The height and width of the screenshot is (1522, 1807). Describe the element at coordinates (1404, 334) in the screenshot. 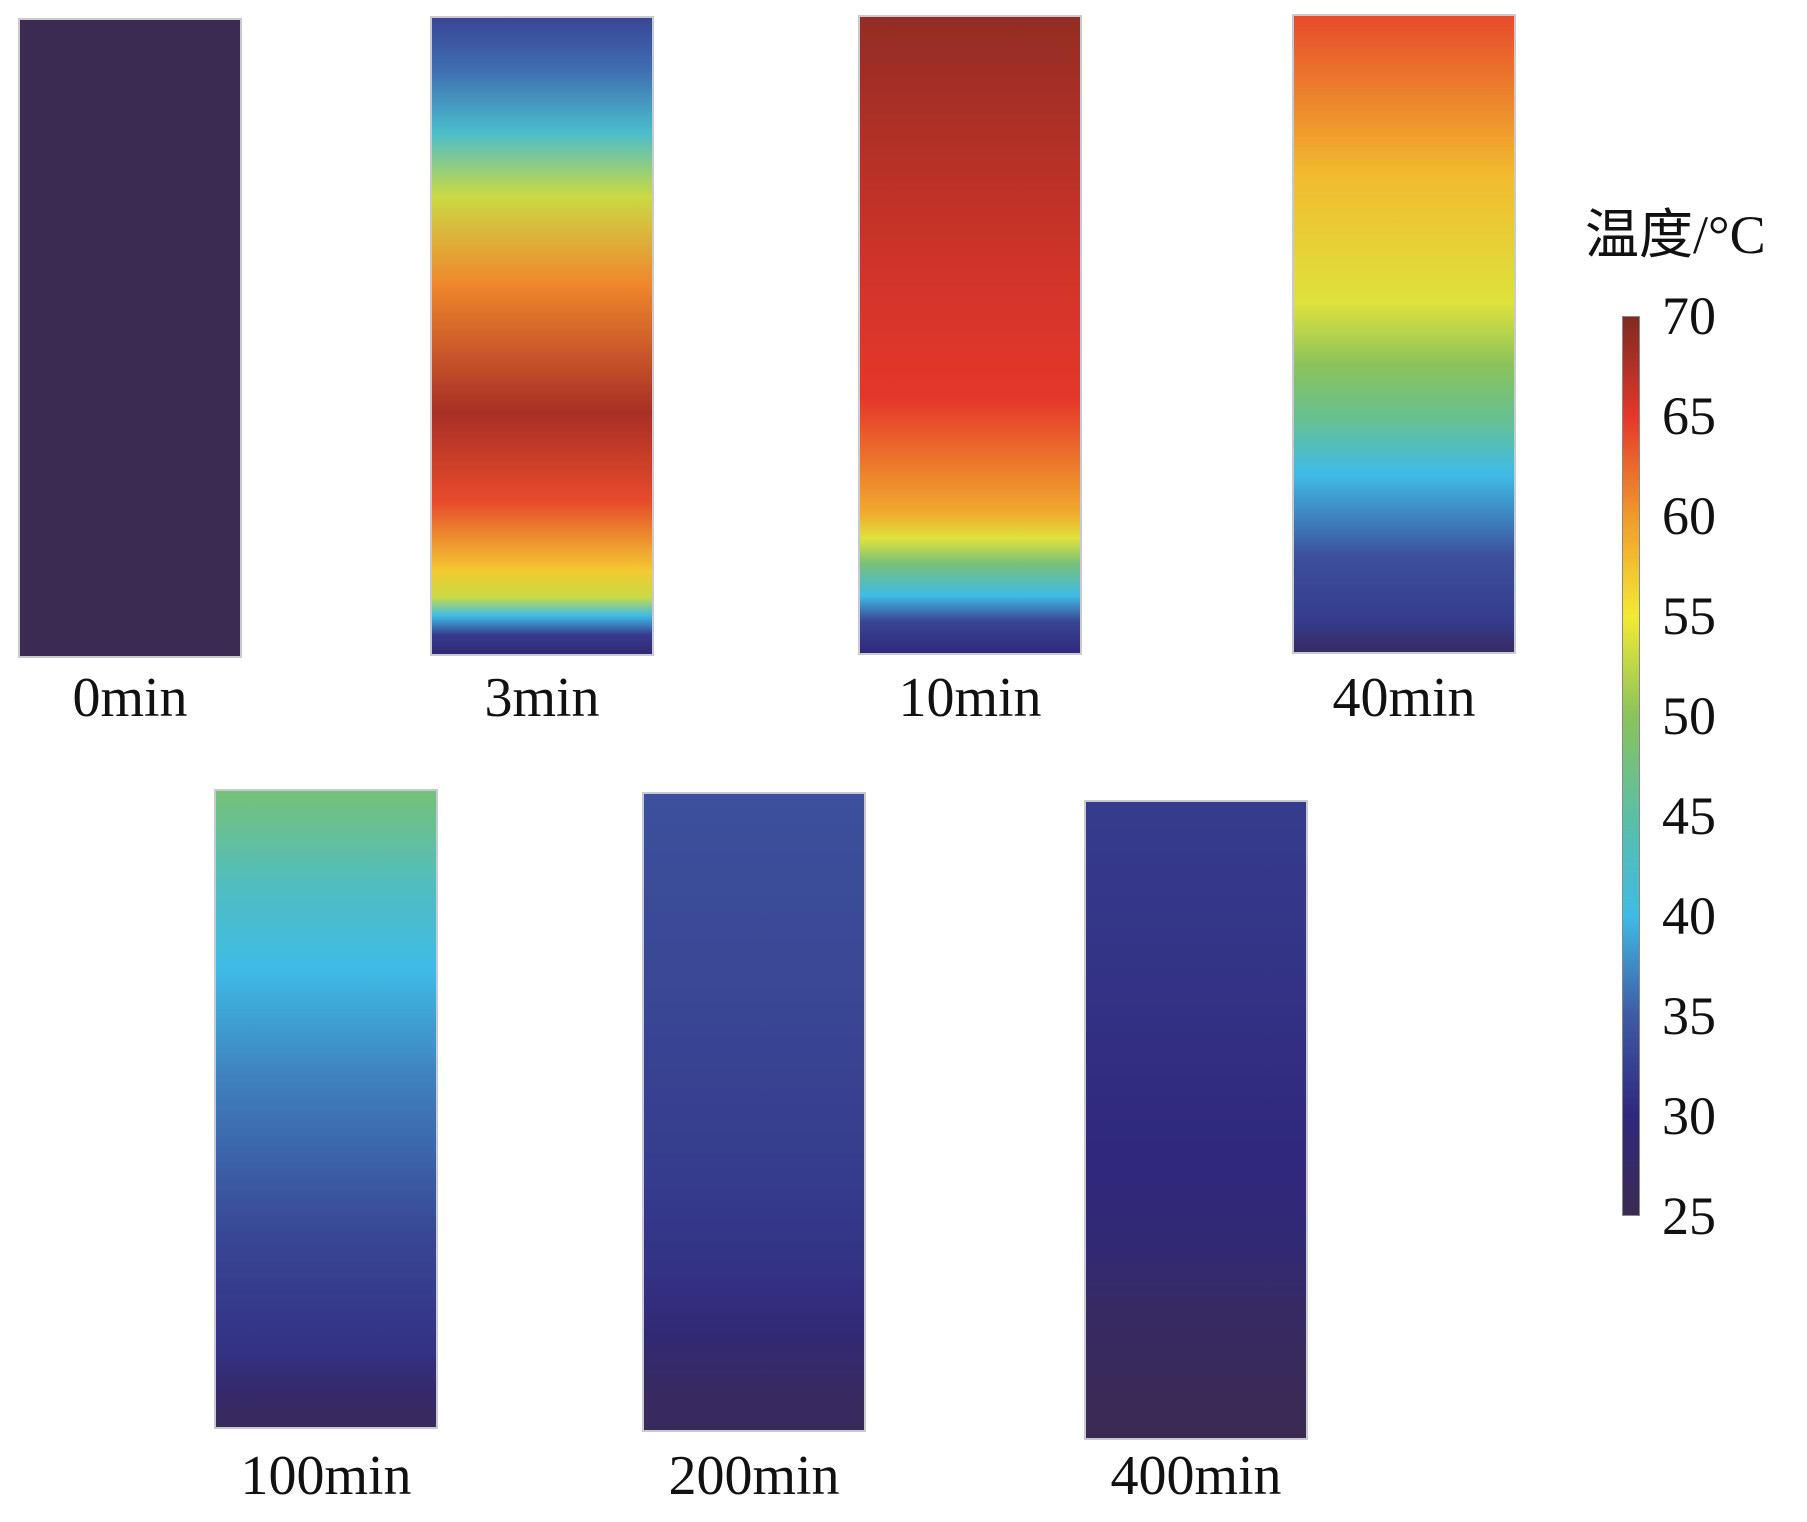

I see `heatmap-panel-40min` at that location.